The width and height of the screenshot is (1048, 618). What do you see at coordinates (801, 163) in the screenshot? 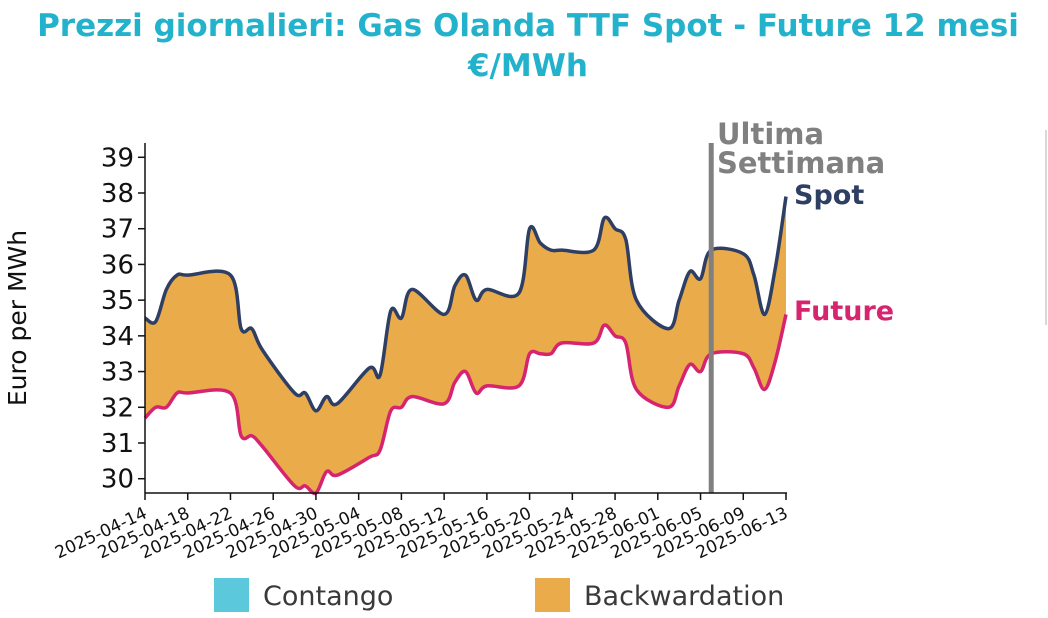
I see `marker-label-line2: Settimana` at bounding box center [801, 163].